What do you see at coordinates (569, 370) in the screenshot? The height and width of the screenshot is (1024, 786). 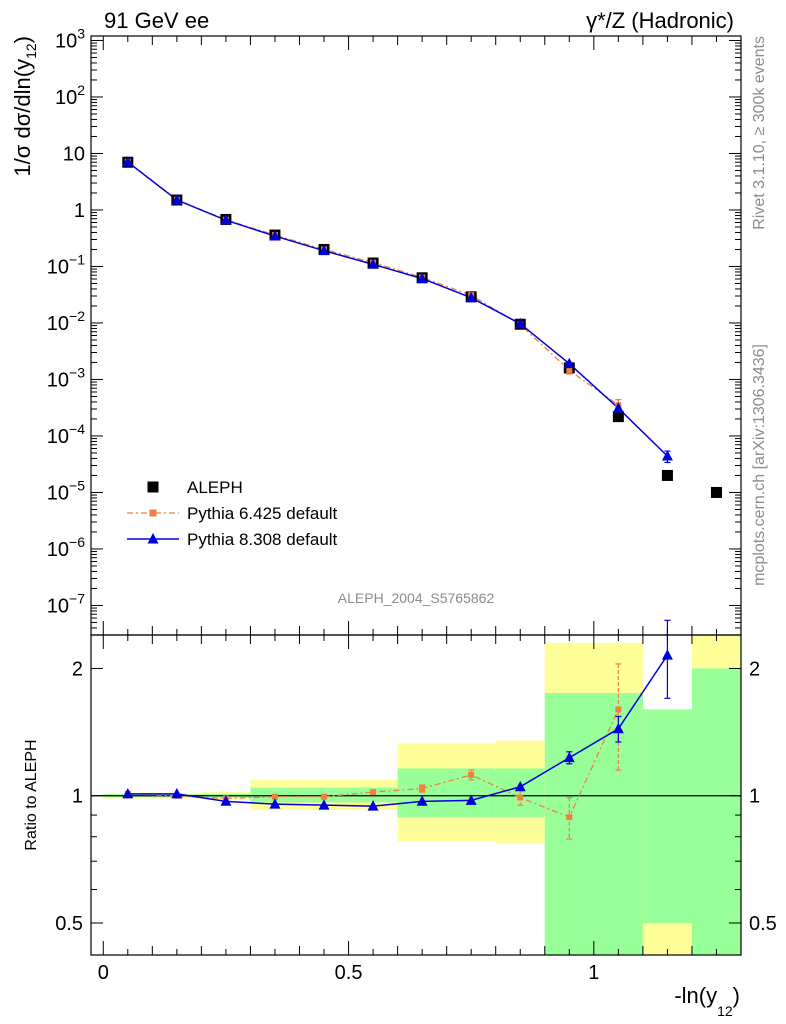 I see `pythia6-main-point` at bounding box center [569, 370].